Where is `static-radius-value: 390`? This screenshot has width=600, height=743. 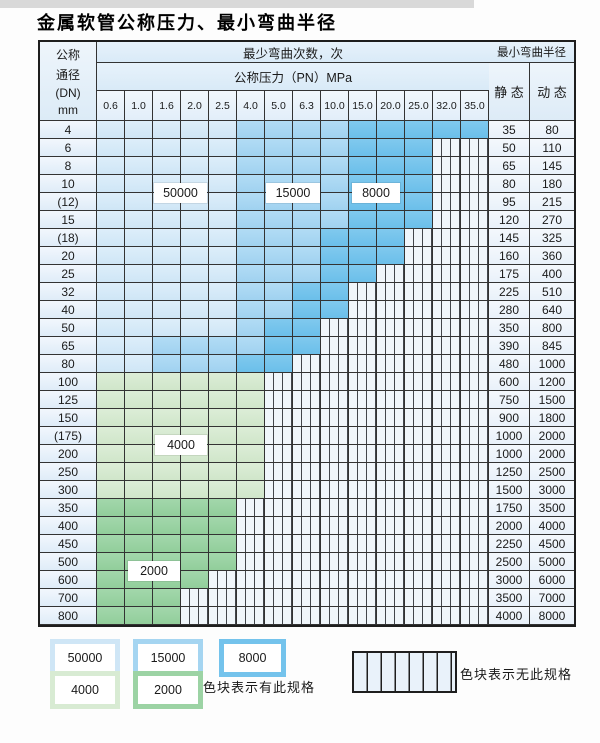 static-radius-value: 390 is located at coordinates (509, 346).